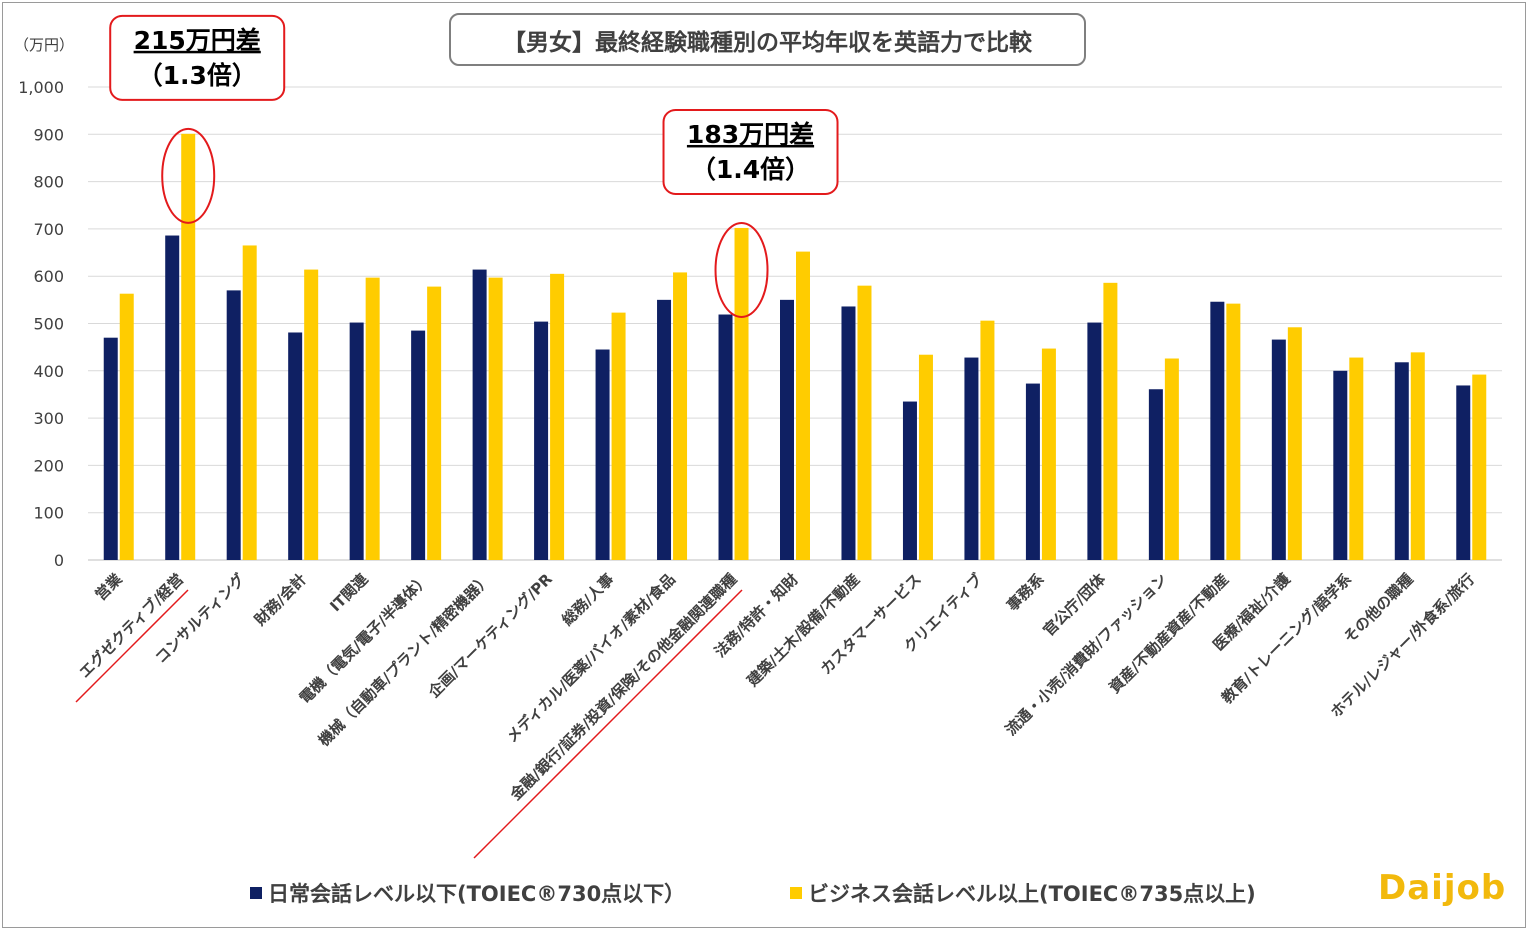 The height and width of the screenshot is (932, 1530). What do you see at coordinates (1025, 592) in the screenshot?
I see `x-tick-label: 事務系` at bounding box center [1025, 592].